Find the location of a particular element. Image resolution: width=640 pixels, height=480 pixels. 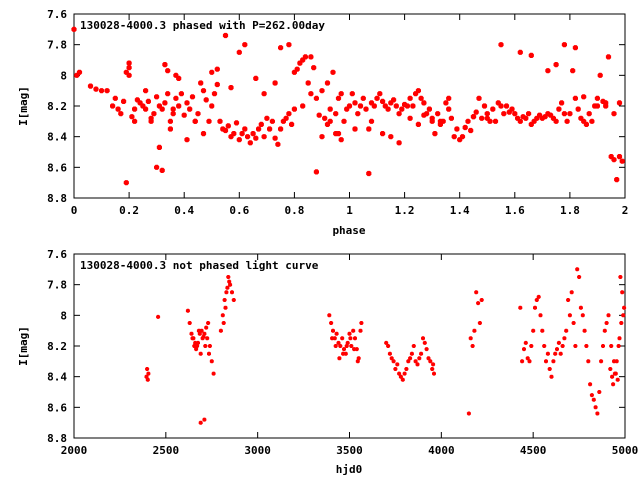

phased-xtick-label: 1 is located at coordinates (349, 210).